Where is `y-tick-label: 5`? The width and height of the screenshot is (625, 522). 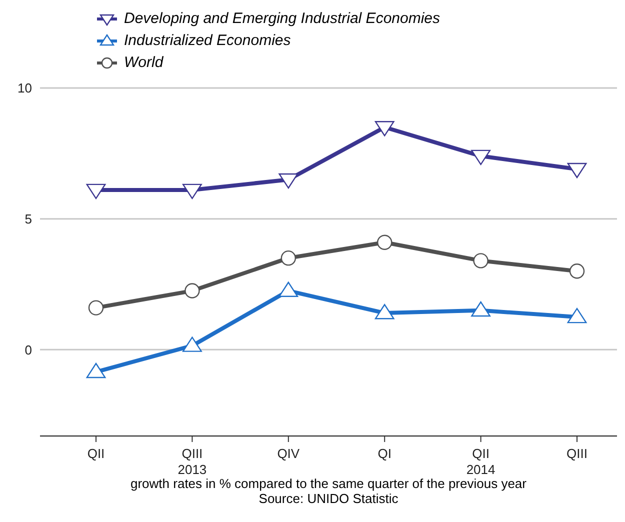 y-tick-label: 5 is located at coordinates (28, 218).